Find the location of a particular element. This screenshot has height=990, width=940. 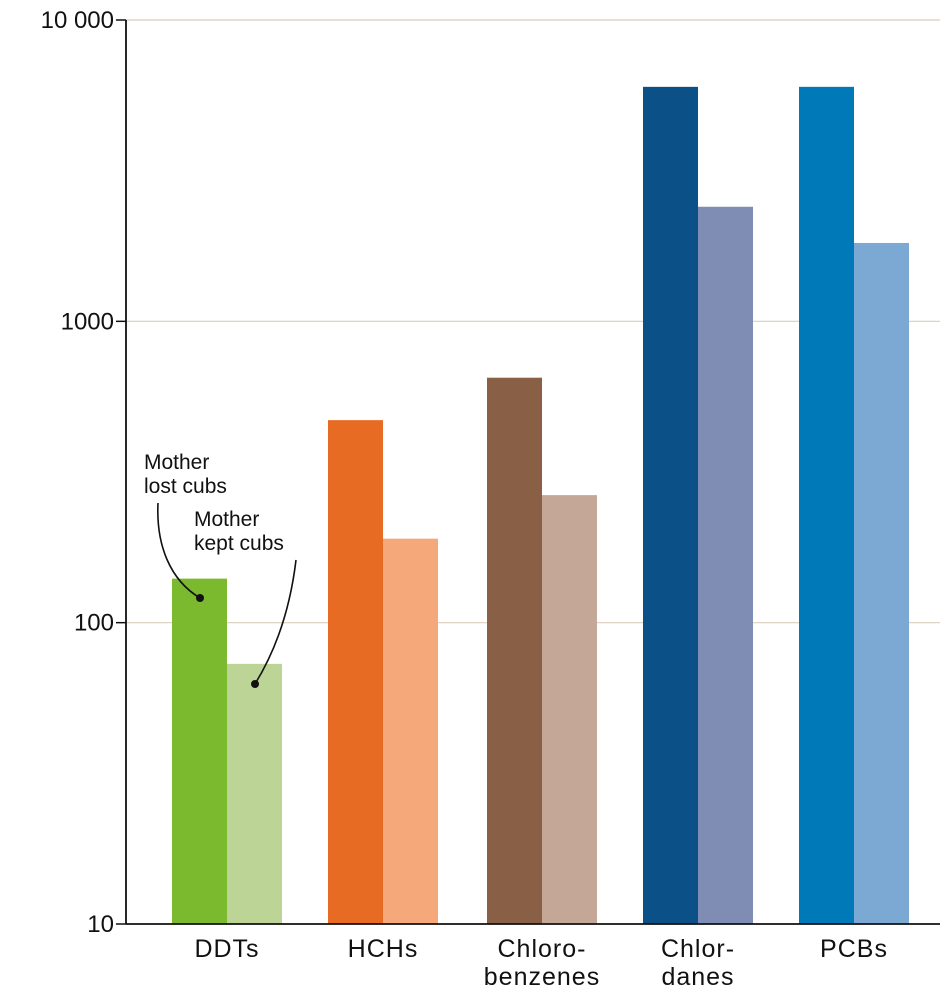

y-tick-label: 10 000 is located at coordinates (77, 20).